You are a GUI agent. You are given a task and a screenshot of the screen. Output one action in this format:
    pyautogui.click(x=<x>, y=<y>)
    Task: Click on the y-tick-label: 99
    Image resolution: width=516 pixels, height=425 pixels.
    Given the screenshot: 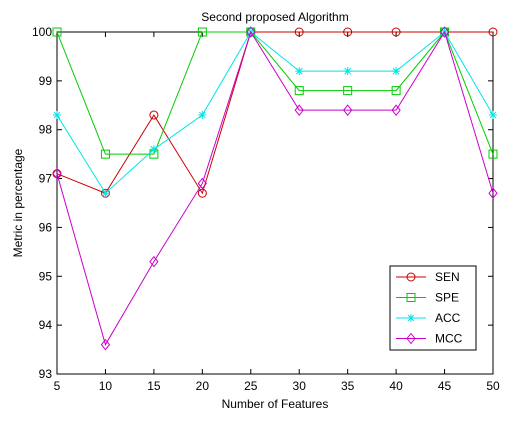 What is the action you would take?
    pyautogui.click(x=46, y=81)
    